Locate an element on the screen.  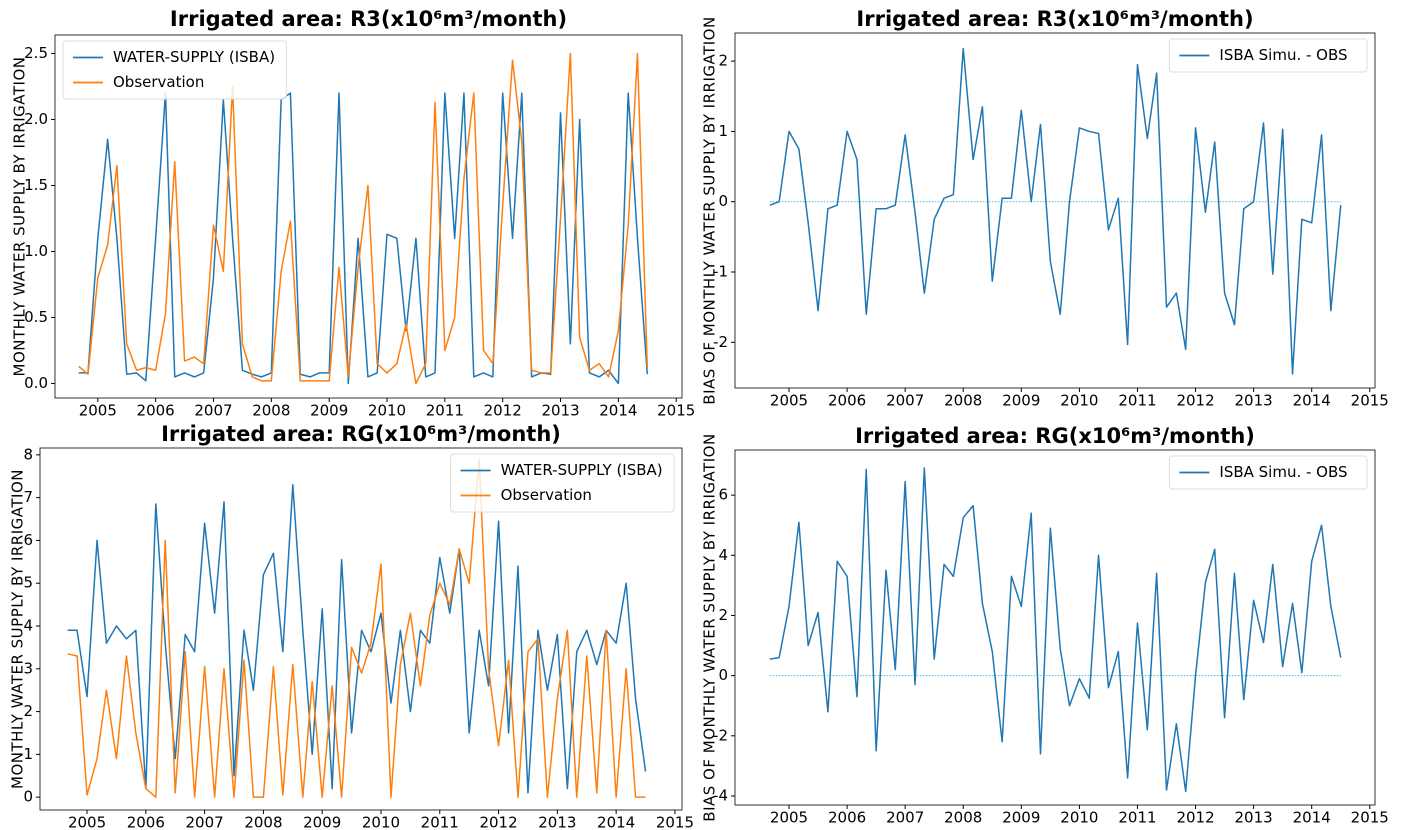
y-tick-label: -4 is located at coordinates (720, 795).